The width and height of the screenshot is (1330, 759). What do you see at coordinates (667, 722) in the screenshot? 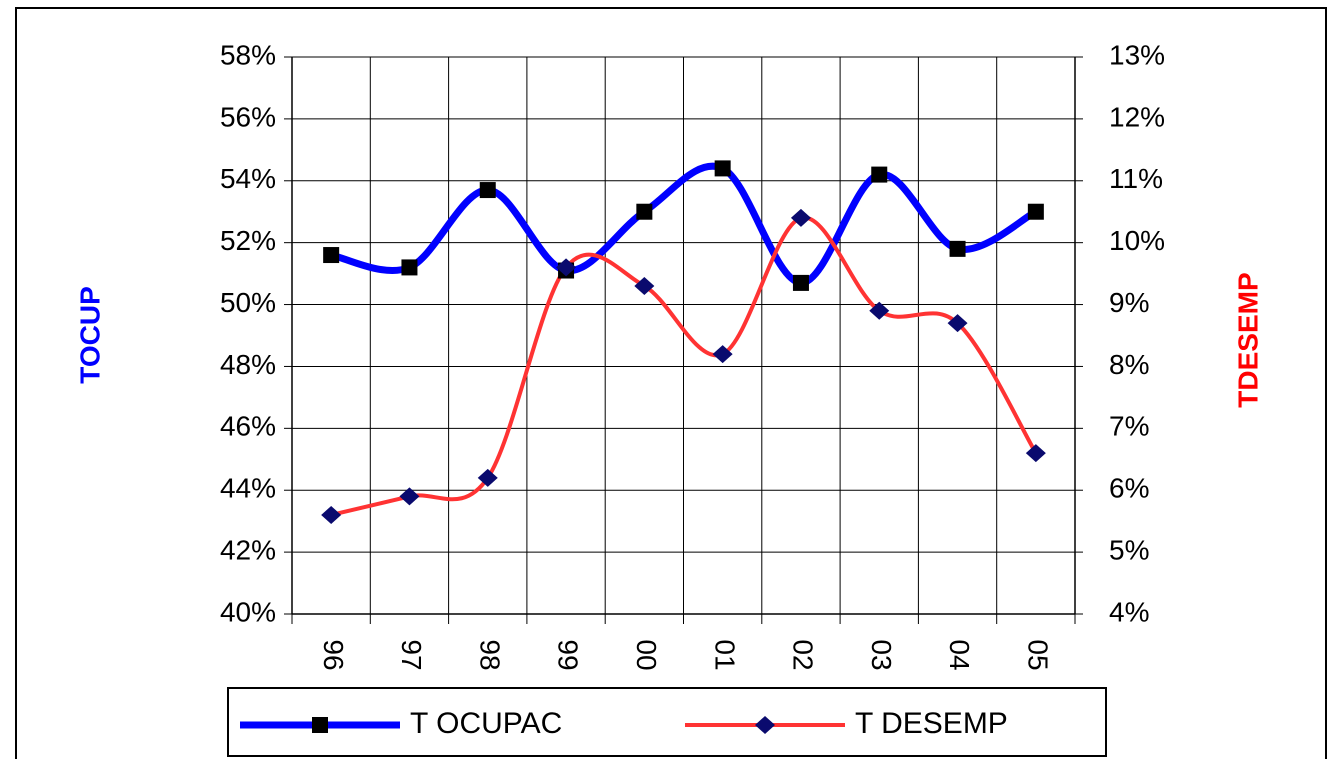
I see `legend-box` at bounding box center [667, 722].